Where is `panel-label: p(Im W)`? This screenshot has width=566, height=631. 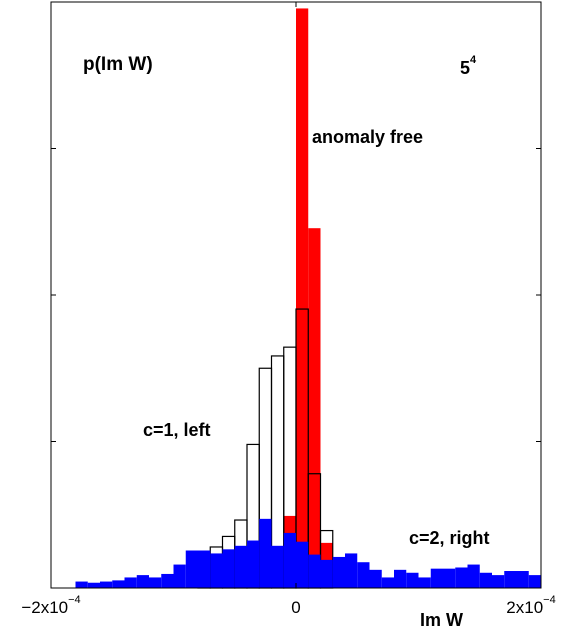
panel-label: p(Im W) is located at coordinates (118, 64).